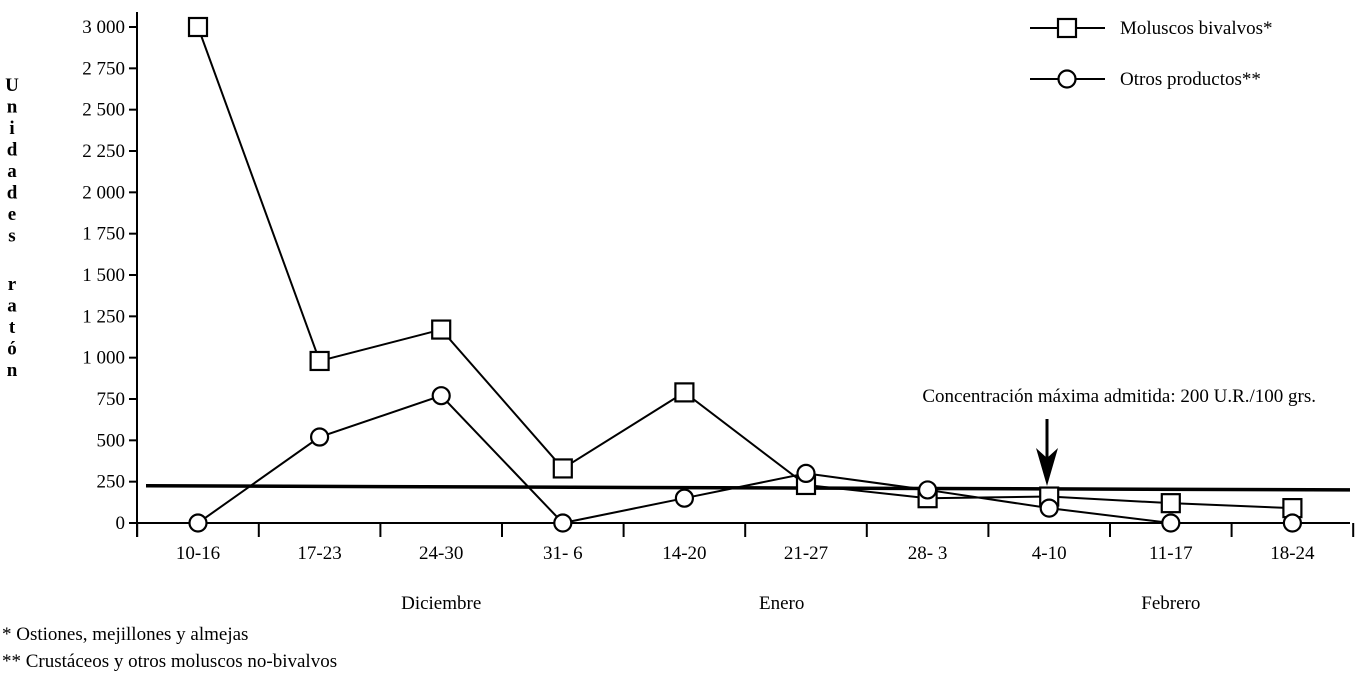  Describe the element at coordinates (103, 68) in the screenshot. I see `y-tick-label: 2 750` at that location.